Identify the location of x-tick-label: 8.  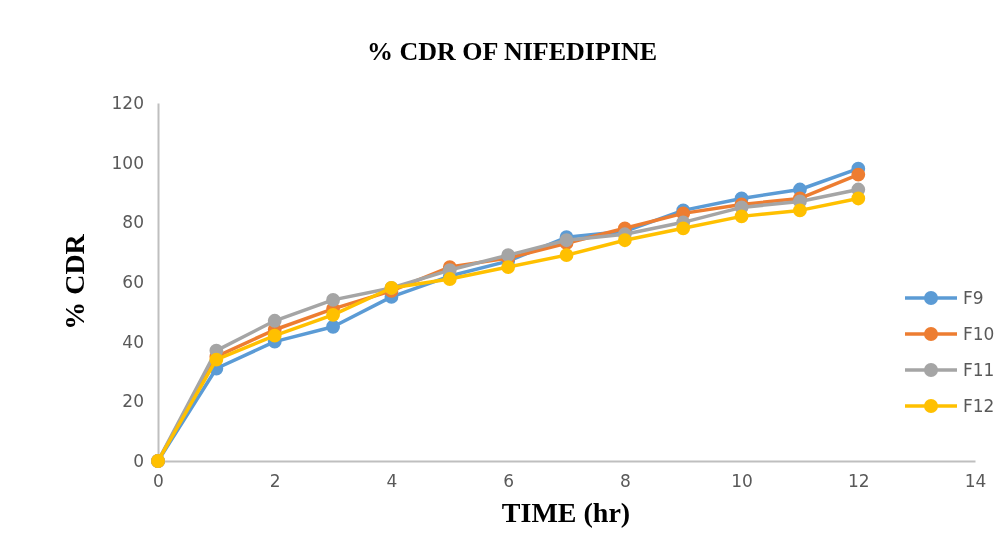
(625, 481).